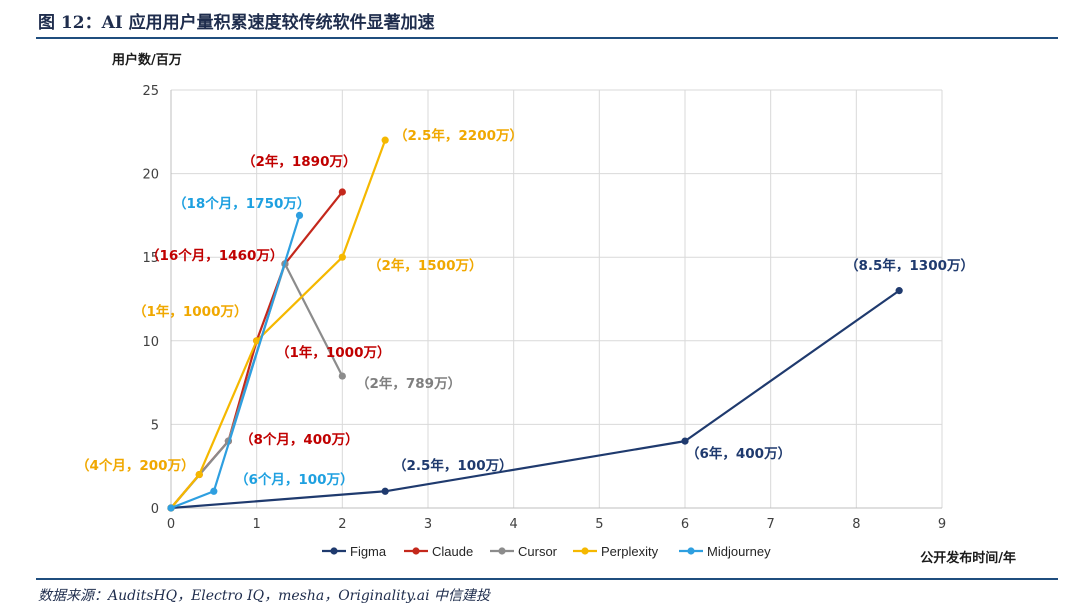 The width and height of the screenshot is (1080, 616). Describe the element at coordinates (241, 204) in the screenshot. I see `data-label-midjourney: （18个月，1750万）` at that location.